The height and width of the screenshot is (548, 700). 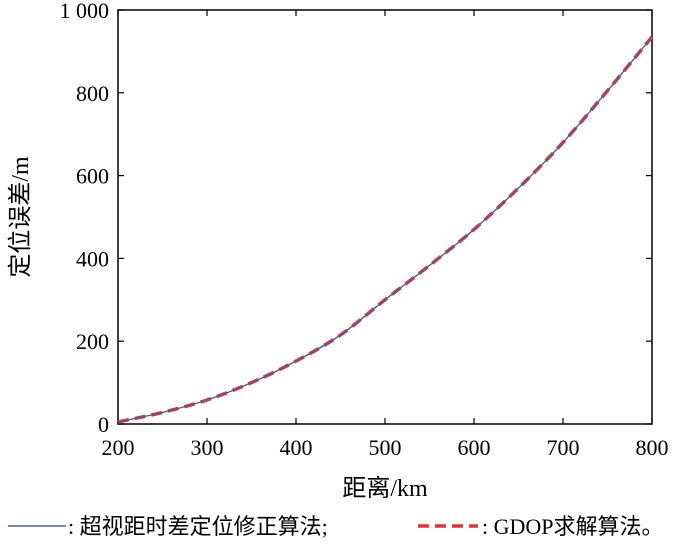 What do you see at coordinates (118, 447) in the screenshot?
I see `x-tick-label: 200` at bounding box center [118, 447].